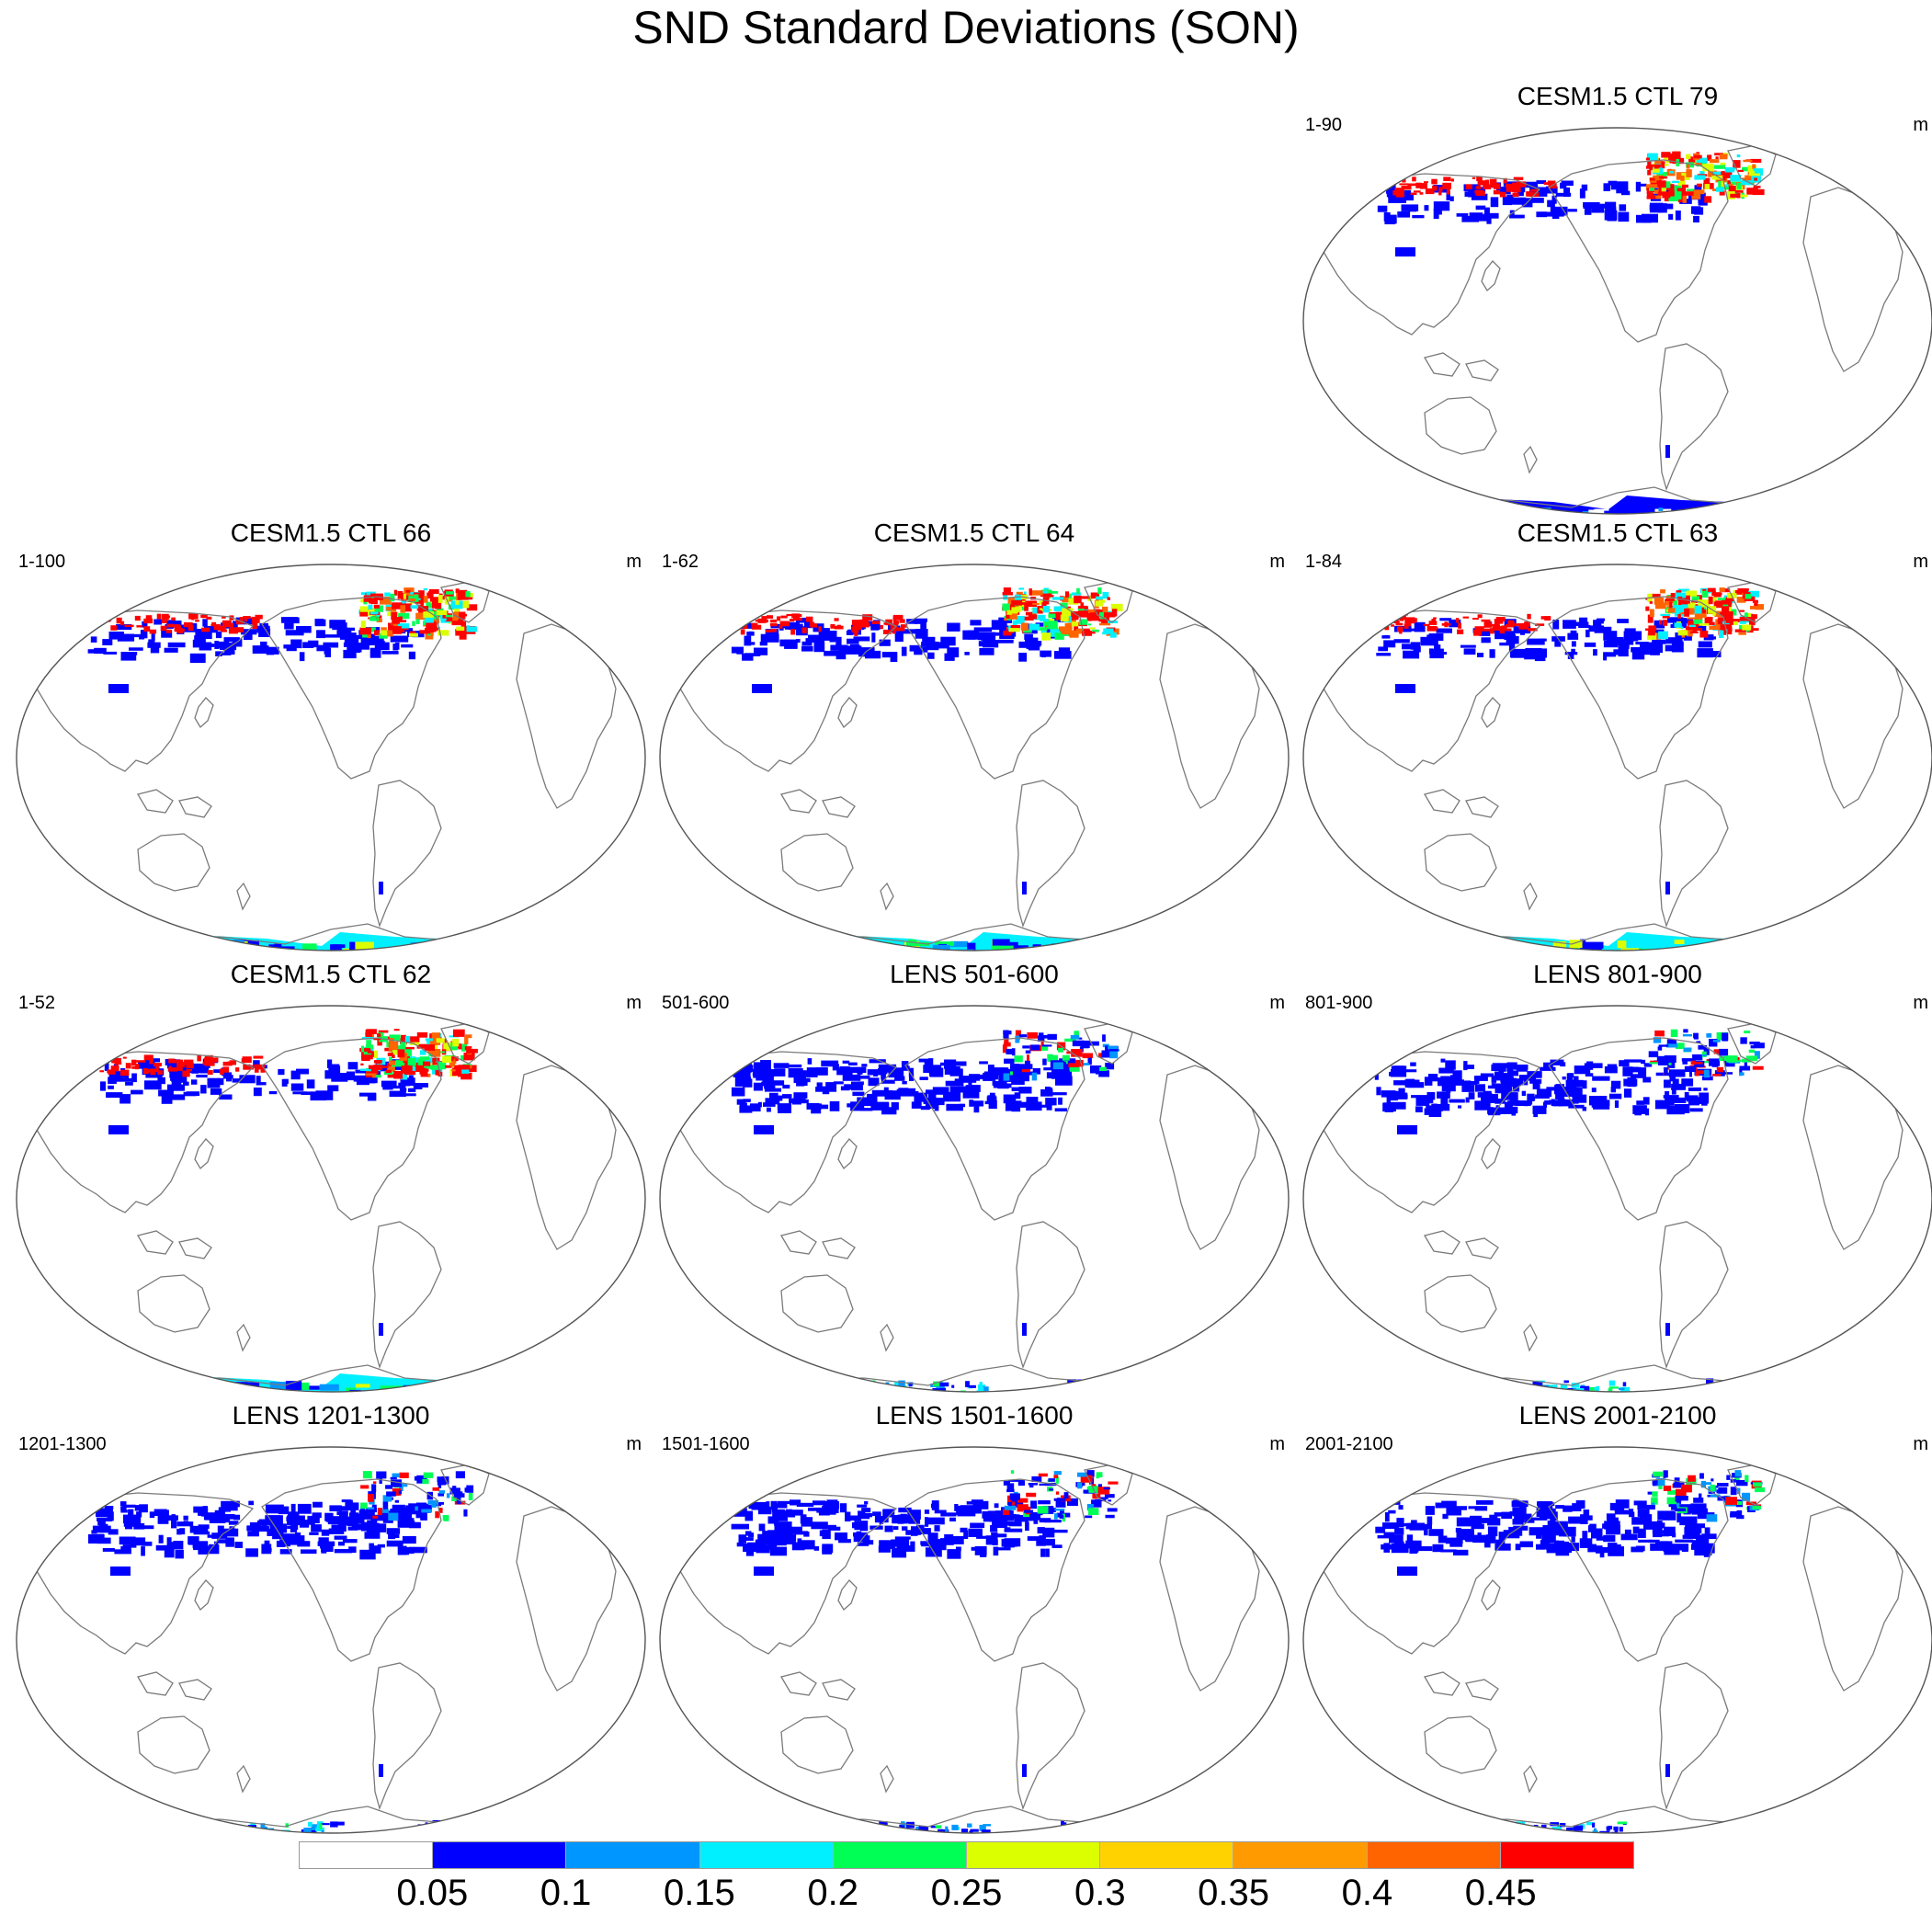 Image resolution: width=1932 pixels, height=1914 pixels. I want to click on snow-field, so click(1595, 1210).